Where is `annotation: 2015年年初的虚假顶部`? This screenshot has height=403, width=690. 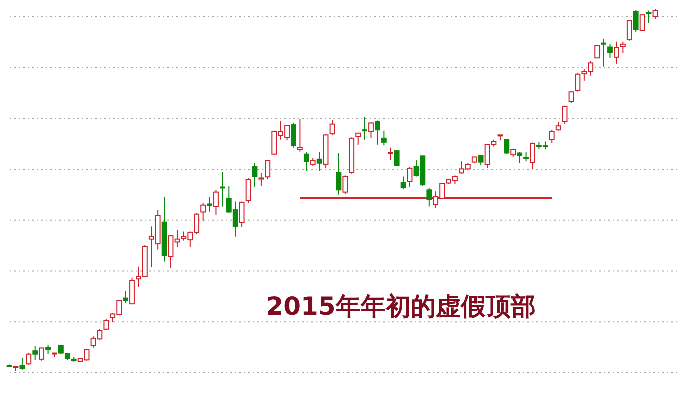
annotation: 2015年年初的虚假顶部 is located at coordinates (401, 306).